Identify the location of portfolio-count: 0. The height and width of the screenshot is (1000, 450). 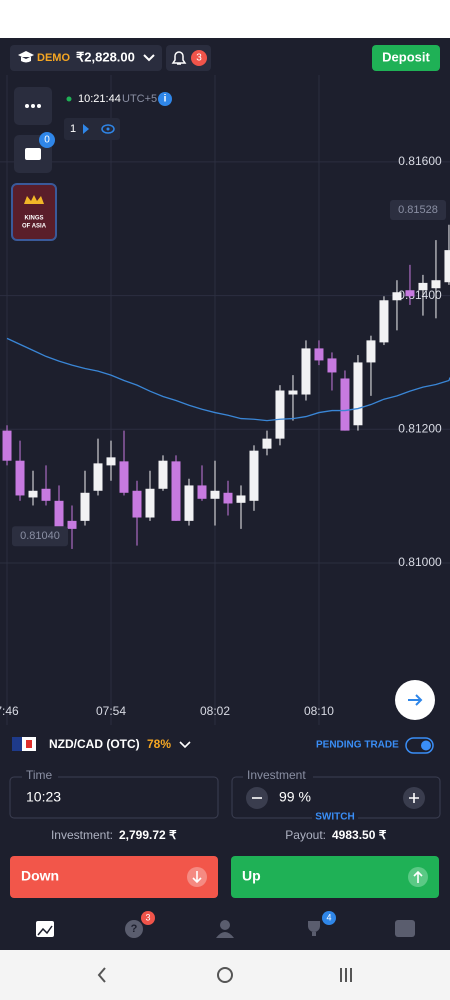
(47, 140).